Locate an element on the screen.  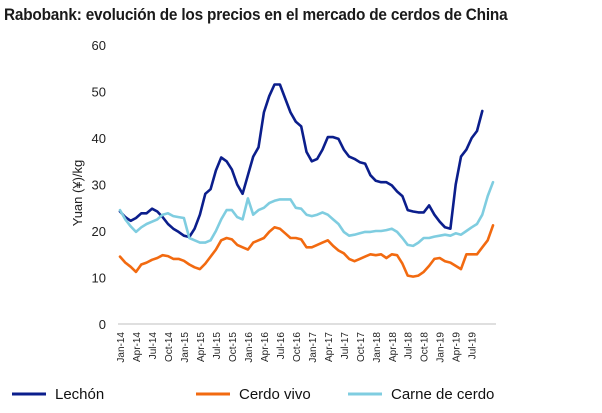
x-tick-label: Jan-14 is located at coordinates (121, 347).